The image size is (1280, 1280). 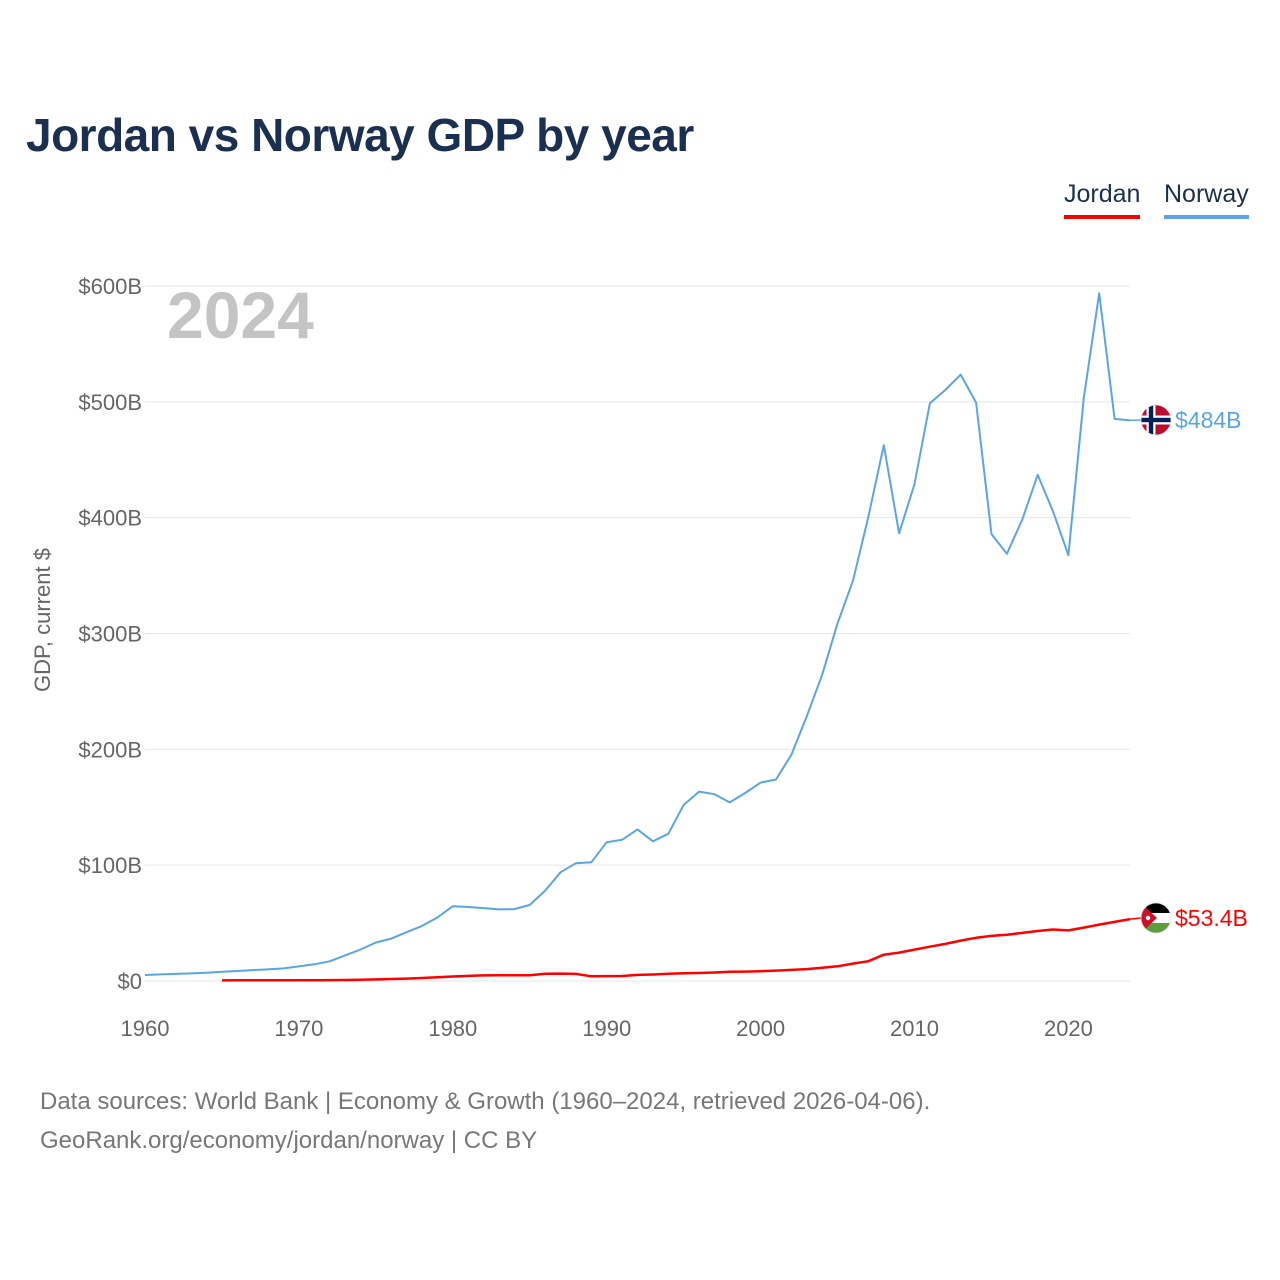 I want to click on x-tick-label: 1990, so click(x=606, y=1028).